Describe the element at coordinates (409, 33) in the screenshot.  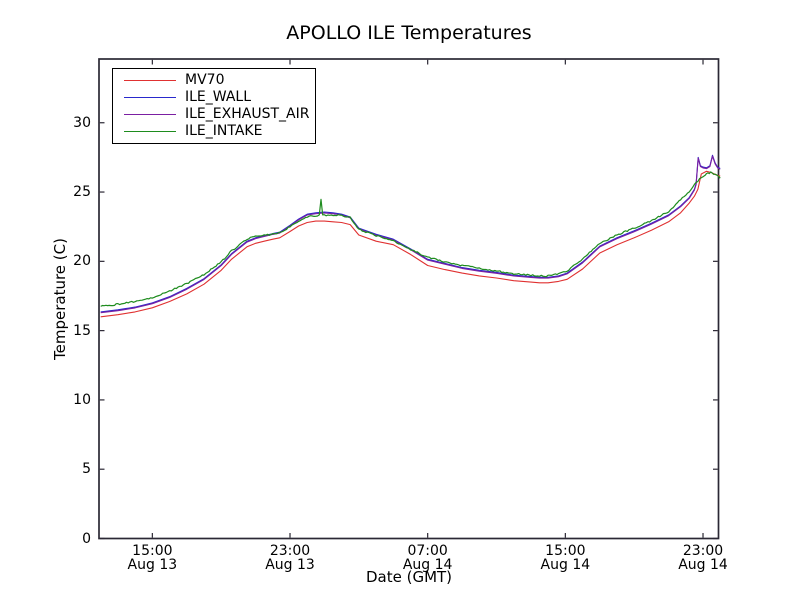
I see `chart-title: APOLLO ILE Temperatures` at that location.